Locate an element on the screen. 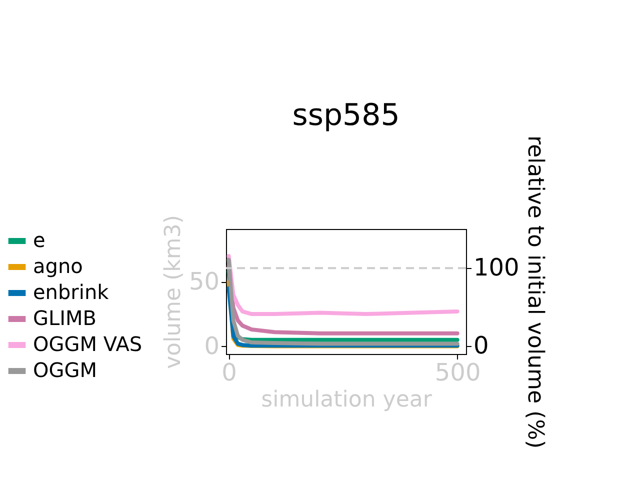 This screenshot has width=640, height=480. y2-axis-title: relative to initial volume (%) is located at coordinates (535, 292).